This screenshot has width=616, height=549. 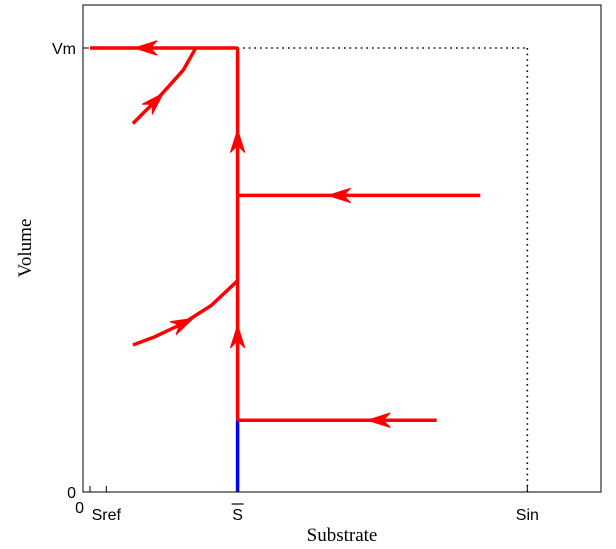 What do you see at coordinates (71, 493) in the screenshot?
I see `y-tick-label-0: 0` at bounding box center [71, 493].